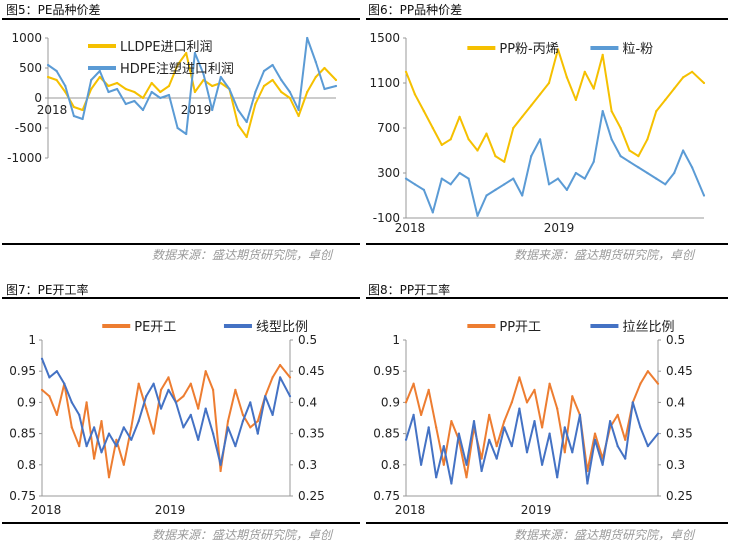 Image resolution: width=730 pixels, height=545 pixels. I want to click on c8-legend-label-0: PP开工, so click(520, 327).